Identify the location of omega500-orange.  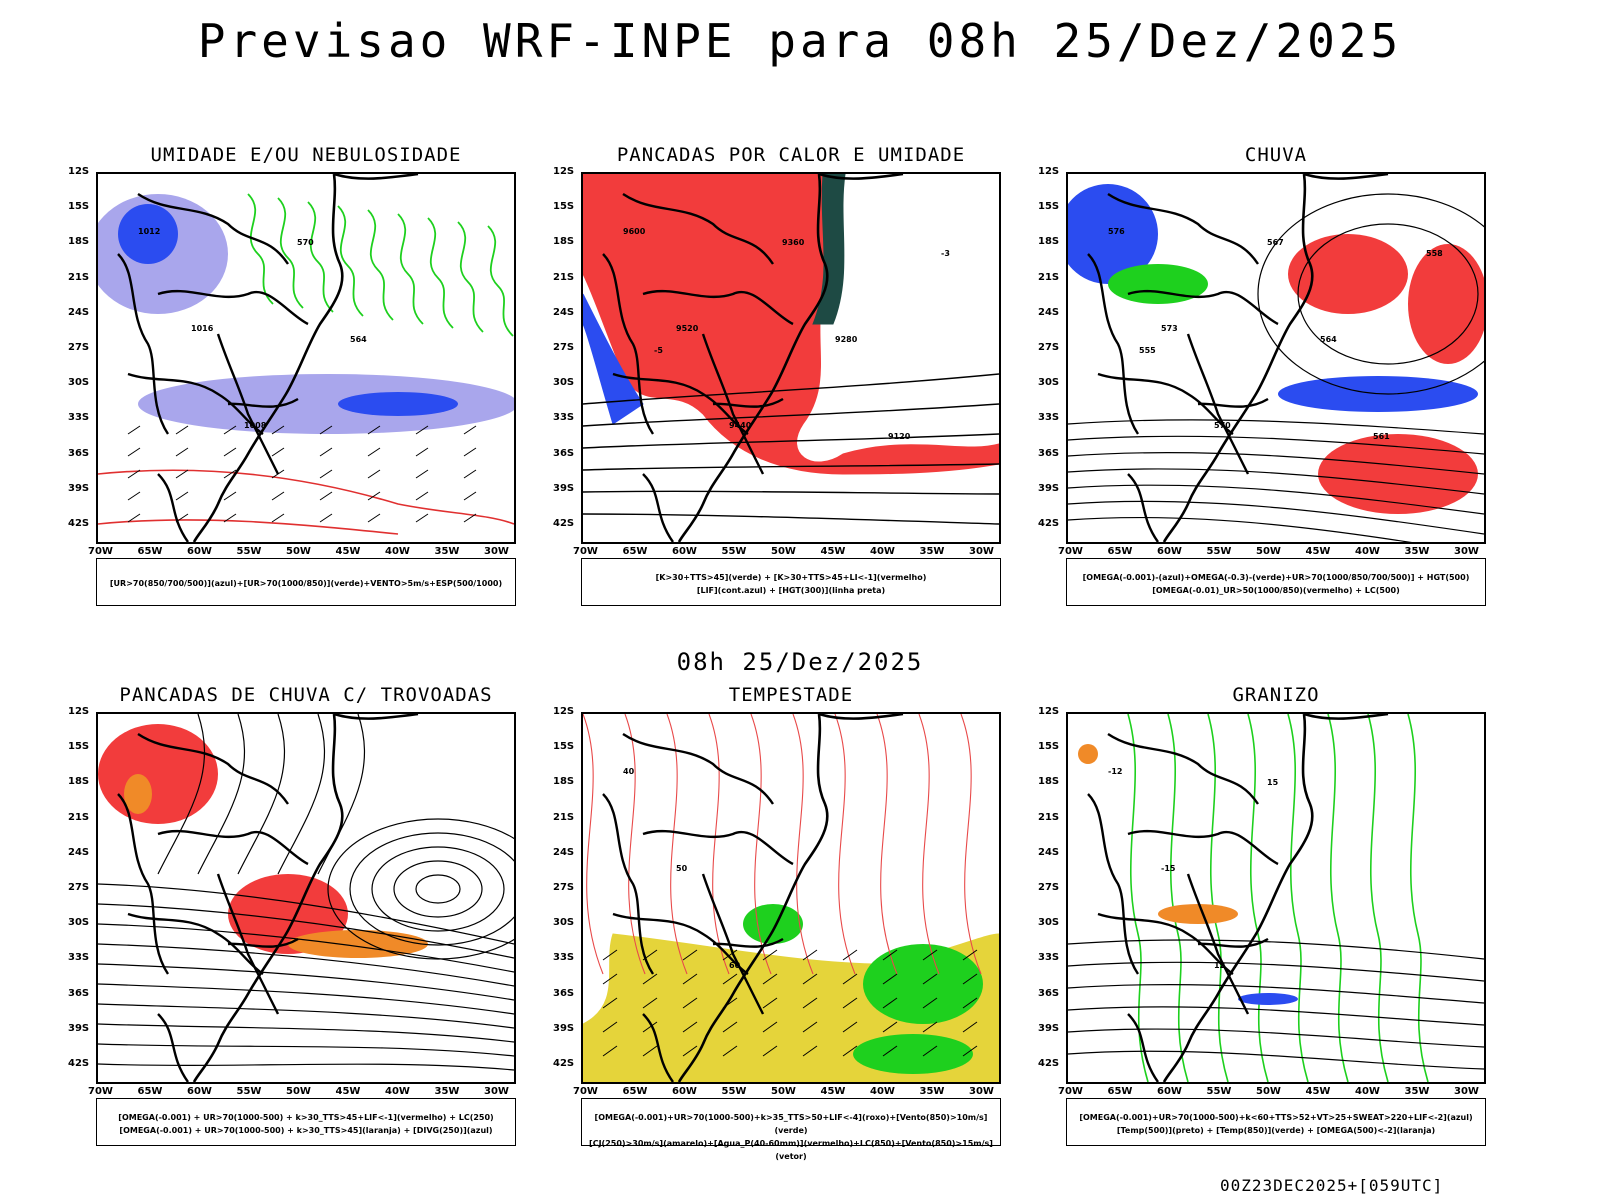
(1088, 754).